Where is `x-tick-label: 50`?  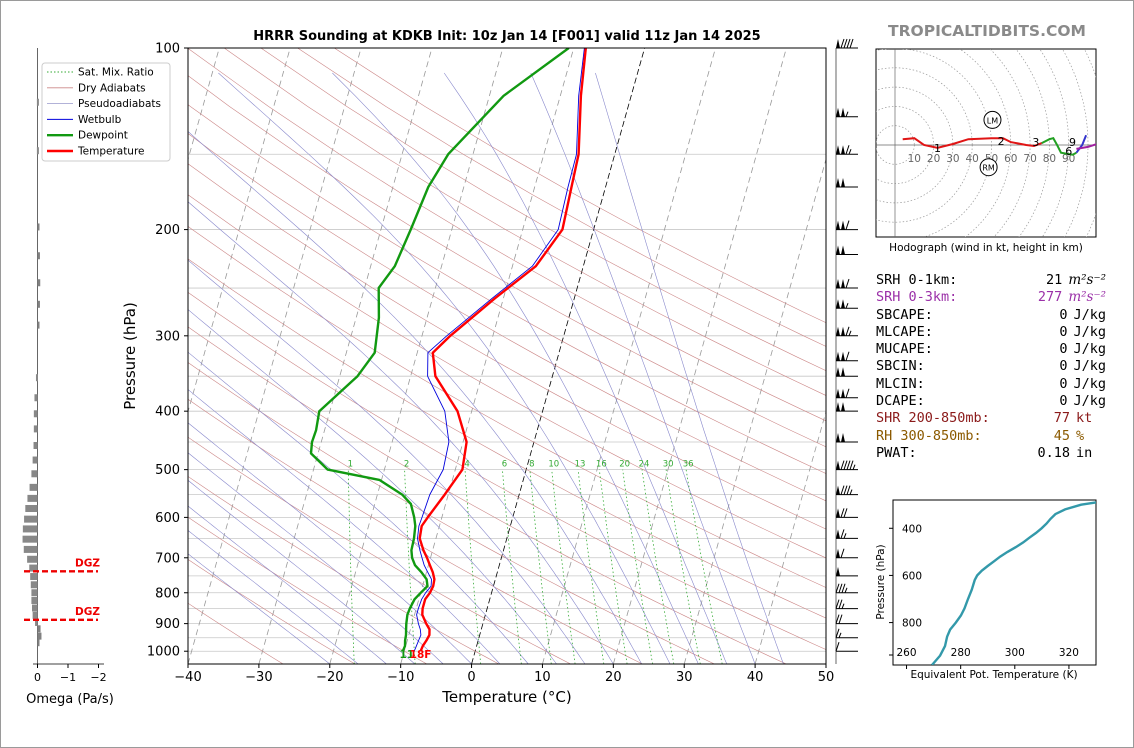
x-tick-label: 50 is located at coordinates (826, 677).